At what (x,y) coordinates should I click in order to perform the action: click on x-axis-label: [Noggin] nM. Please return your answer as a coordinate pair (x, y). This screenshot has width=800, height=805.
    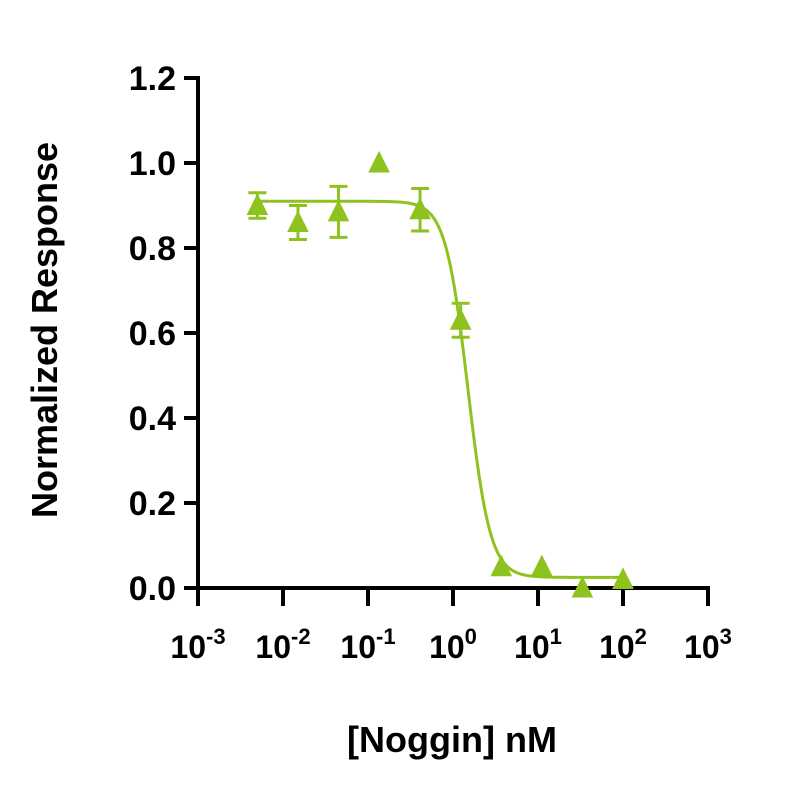
    Looking at the image, I should click on (452, 739).